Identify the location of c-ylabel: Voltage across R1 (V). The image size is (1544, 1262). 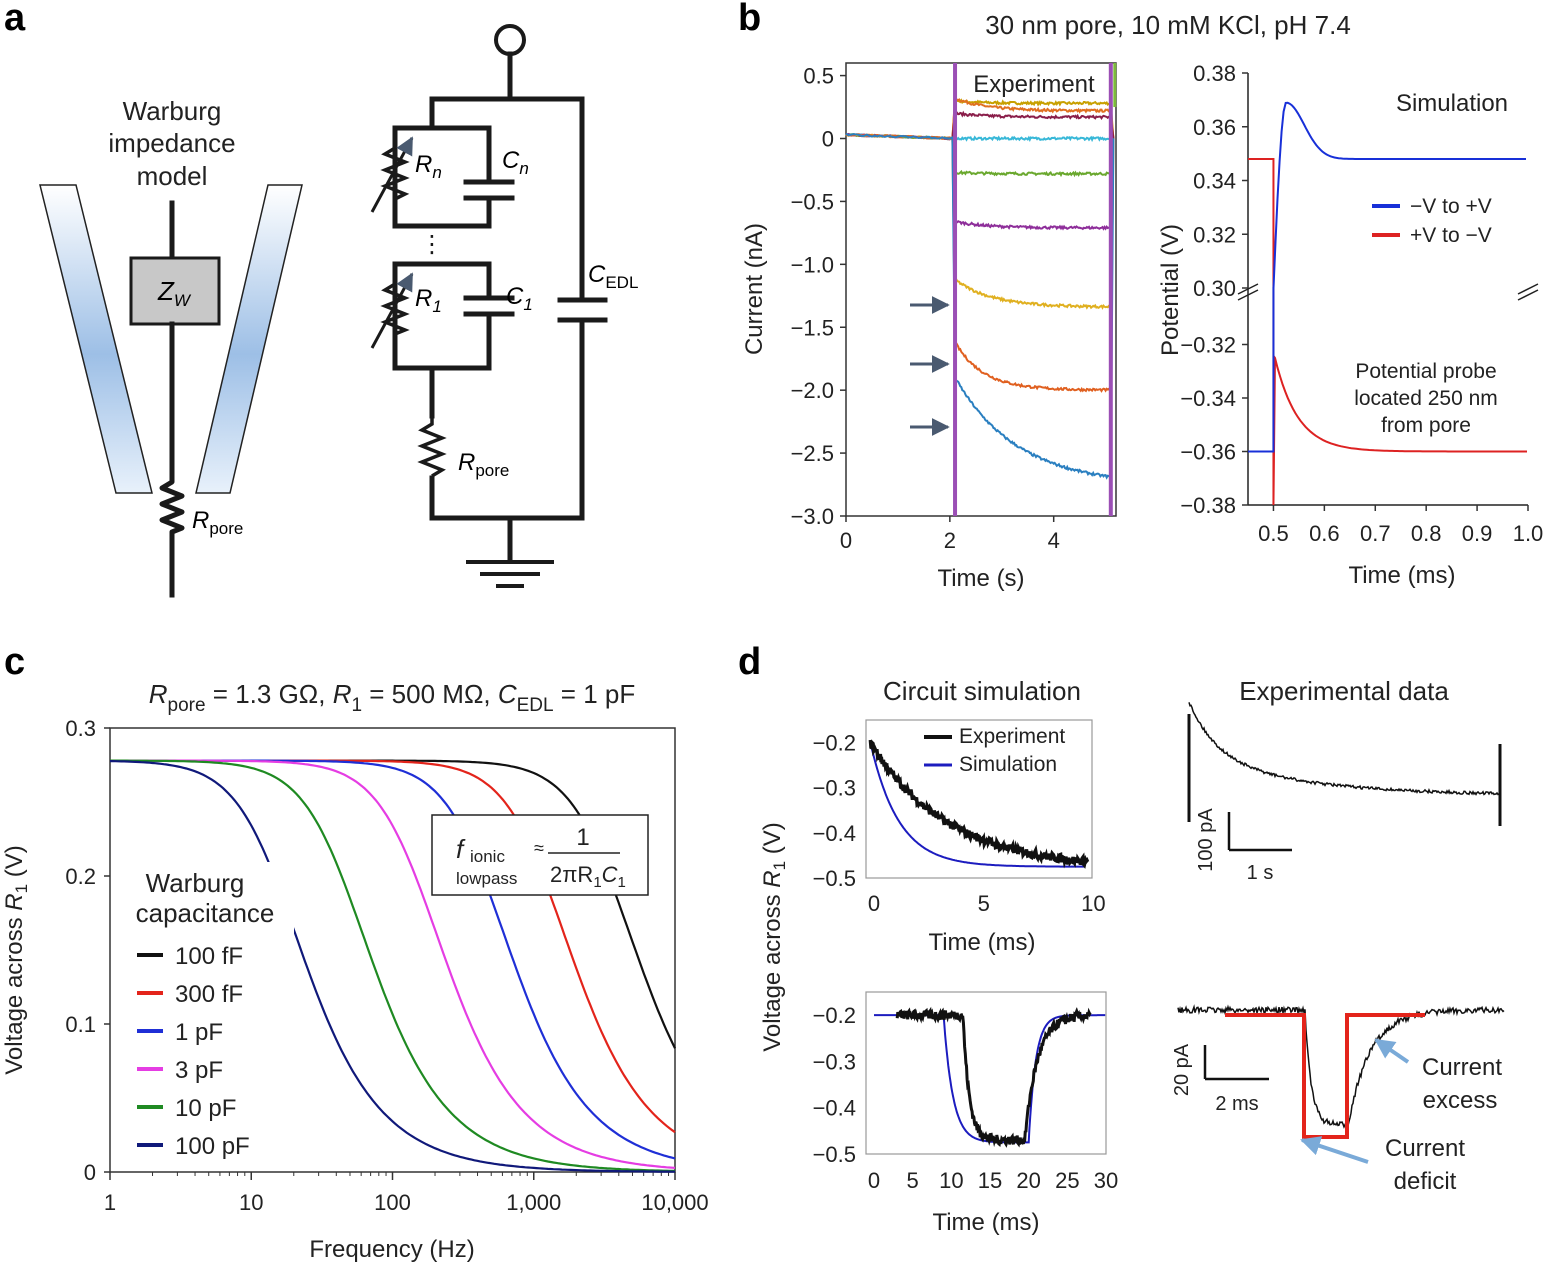
(16, 960).